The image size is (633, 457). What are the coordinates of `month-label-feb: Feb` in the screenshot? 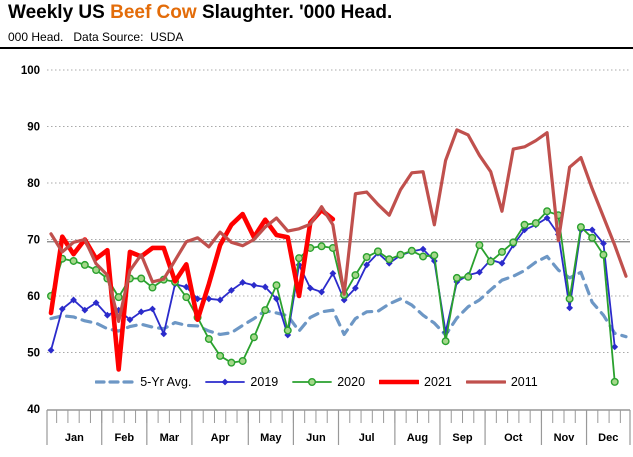 It's located at (125, 438).